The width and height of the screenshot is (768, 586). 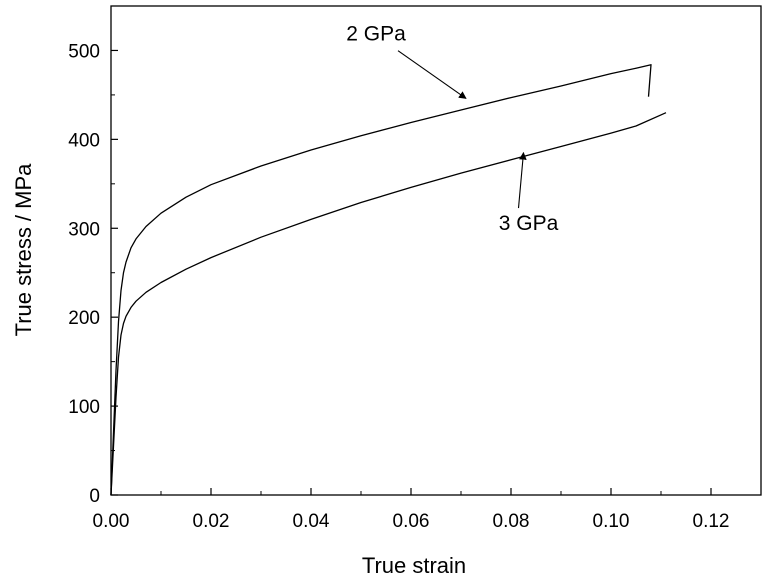 What do you see at coordinates (211, 521) in the screenshot?
I see `x-tick-label: 0.02` at bounding box center [211, 521].